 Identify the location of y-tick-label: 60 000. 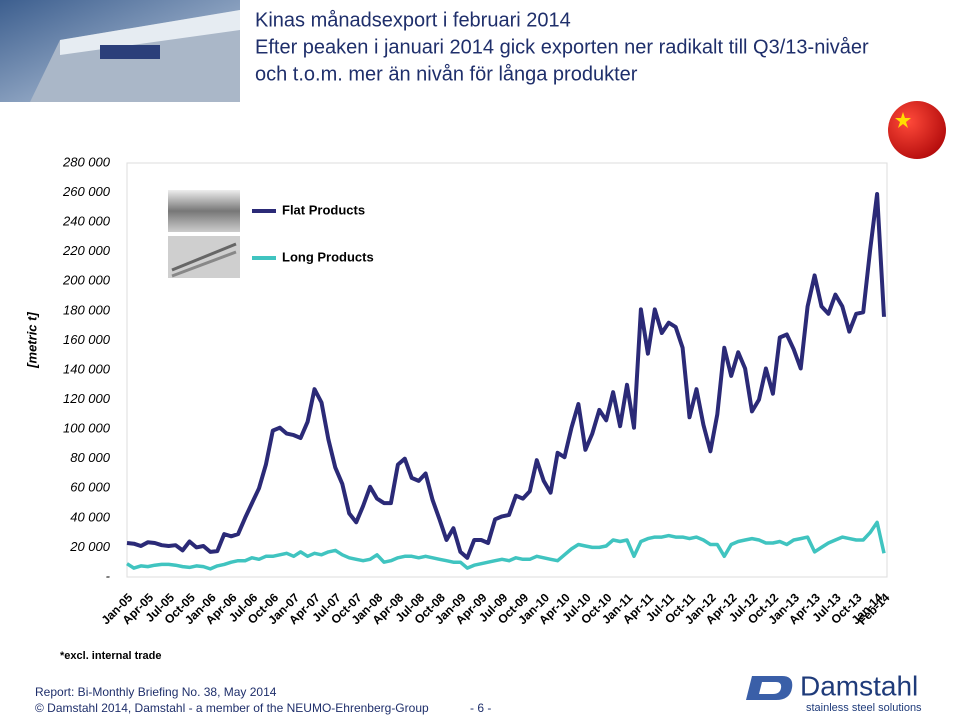
(90, 487).